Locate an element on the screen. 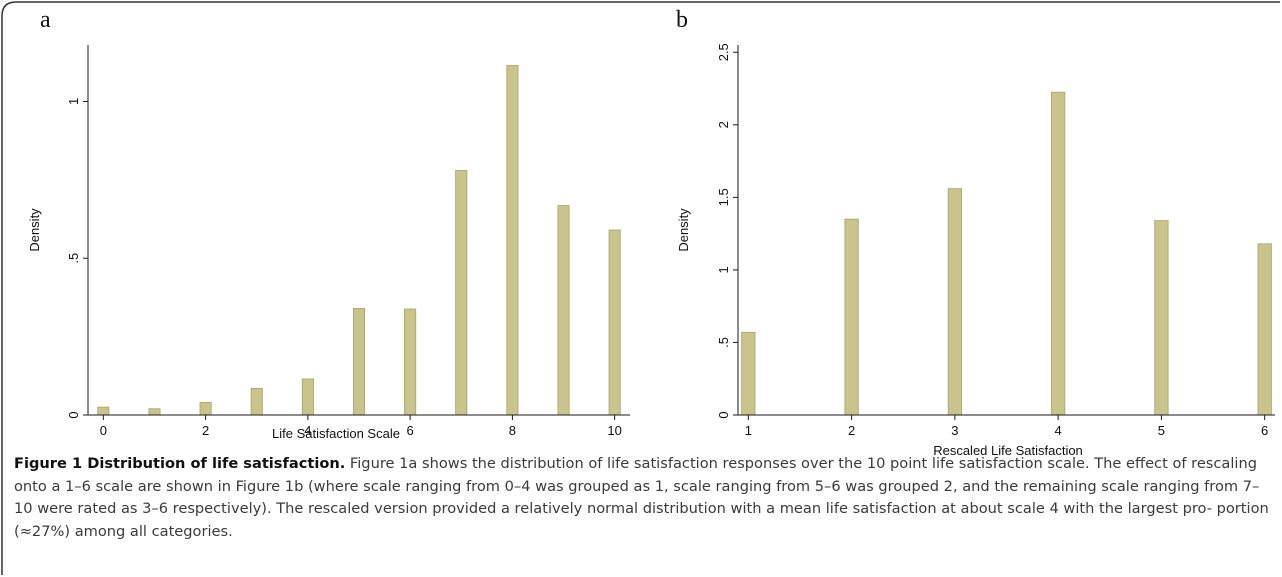 The height and width of the screenshot is (577, 1282). panel-b-x-tick-label: 6 is located at coordinates (1264, 430).